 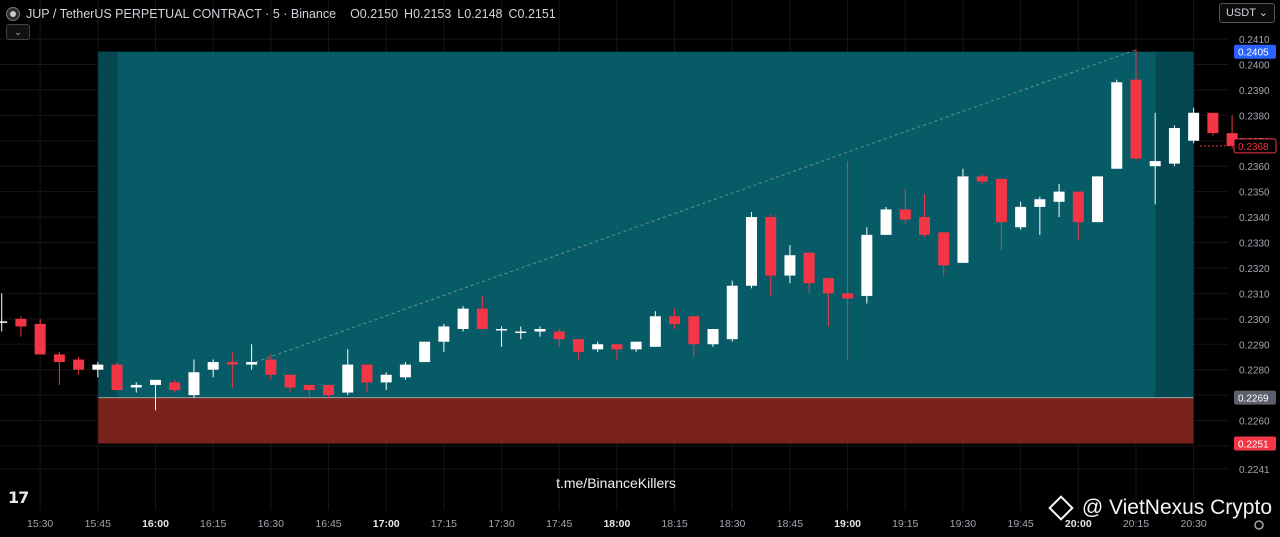 I want to click on x-tick-label: 19:00, so click(x=847, y=524).